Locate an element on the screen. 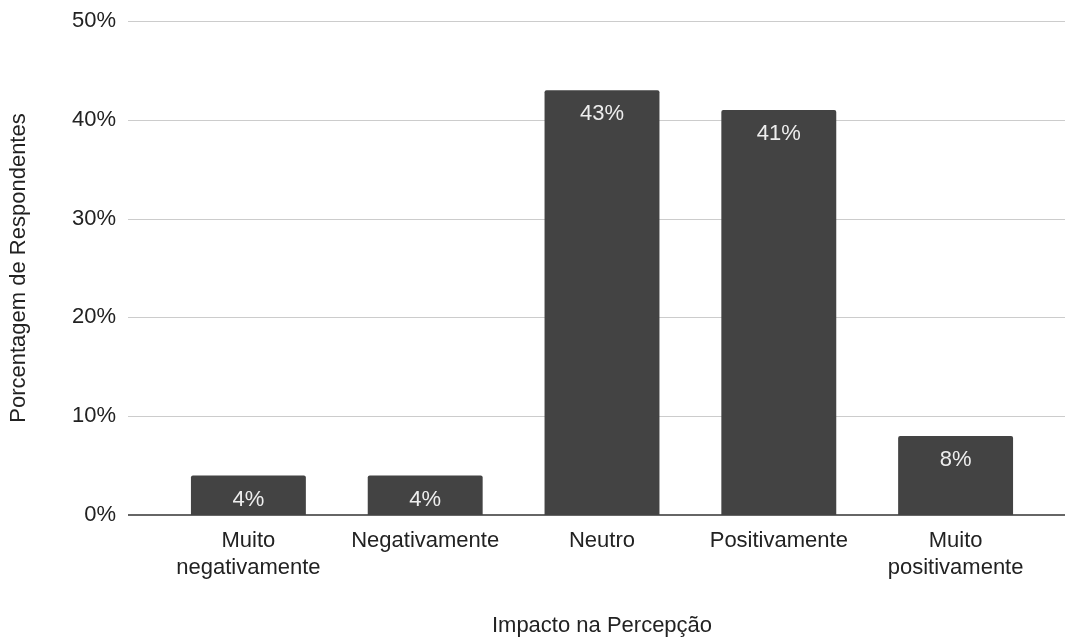 The width and height of the screenshot is (1065, 639). y-tick-label: 20% is located at coordinates (93, 316).